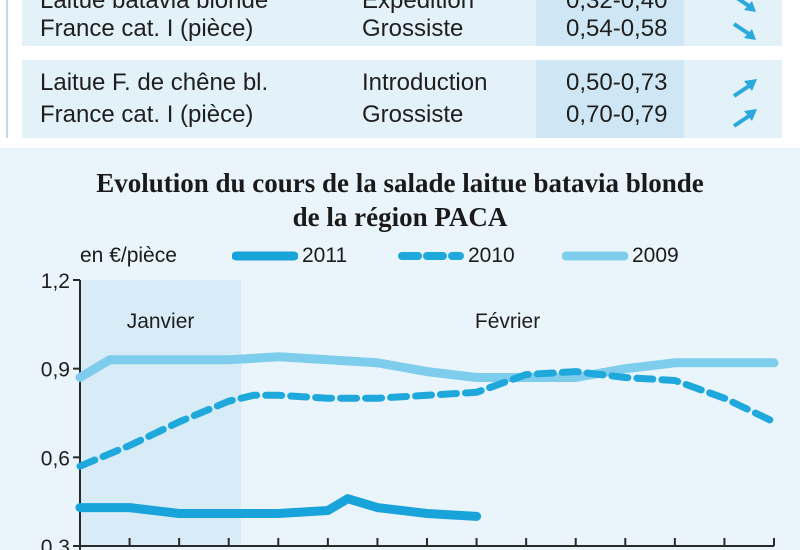 The width and height of the screenshot is (800, 550). I want to click on price-cell: 0,70-0,79, so click(617, 114).